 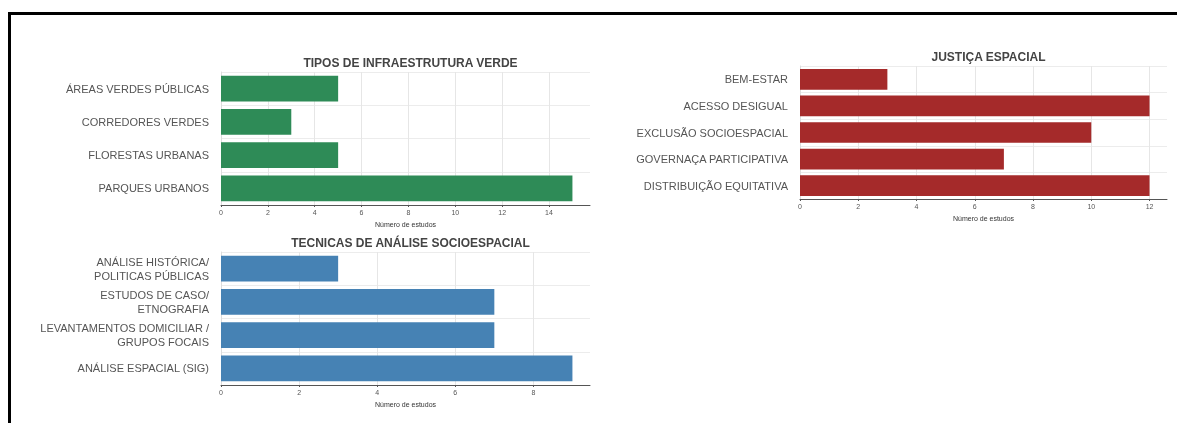 I want to click on y-tick-label: ÁREAS VERDES PÚBLICAS, so click(x=137, y=88).